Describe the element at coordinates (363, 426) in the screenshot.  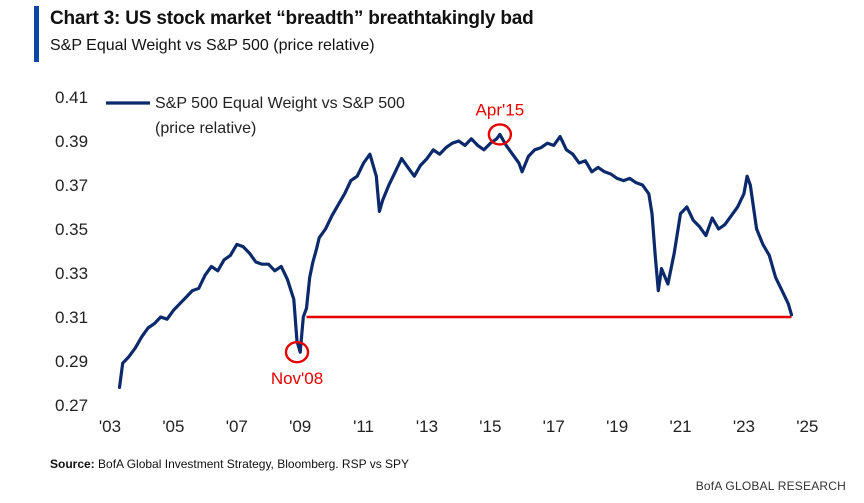
I see `x-tick-label: '11` at that location.